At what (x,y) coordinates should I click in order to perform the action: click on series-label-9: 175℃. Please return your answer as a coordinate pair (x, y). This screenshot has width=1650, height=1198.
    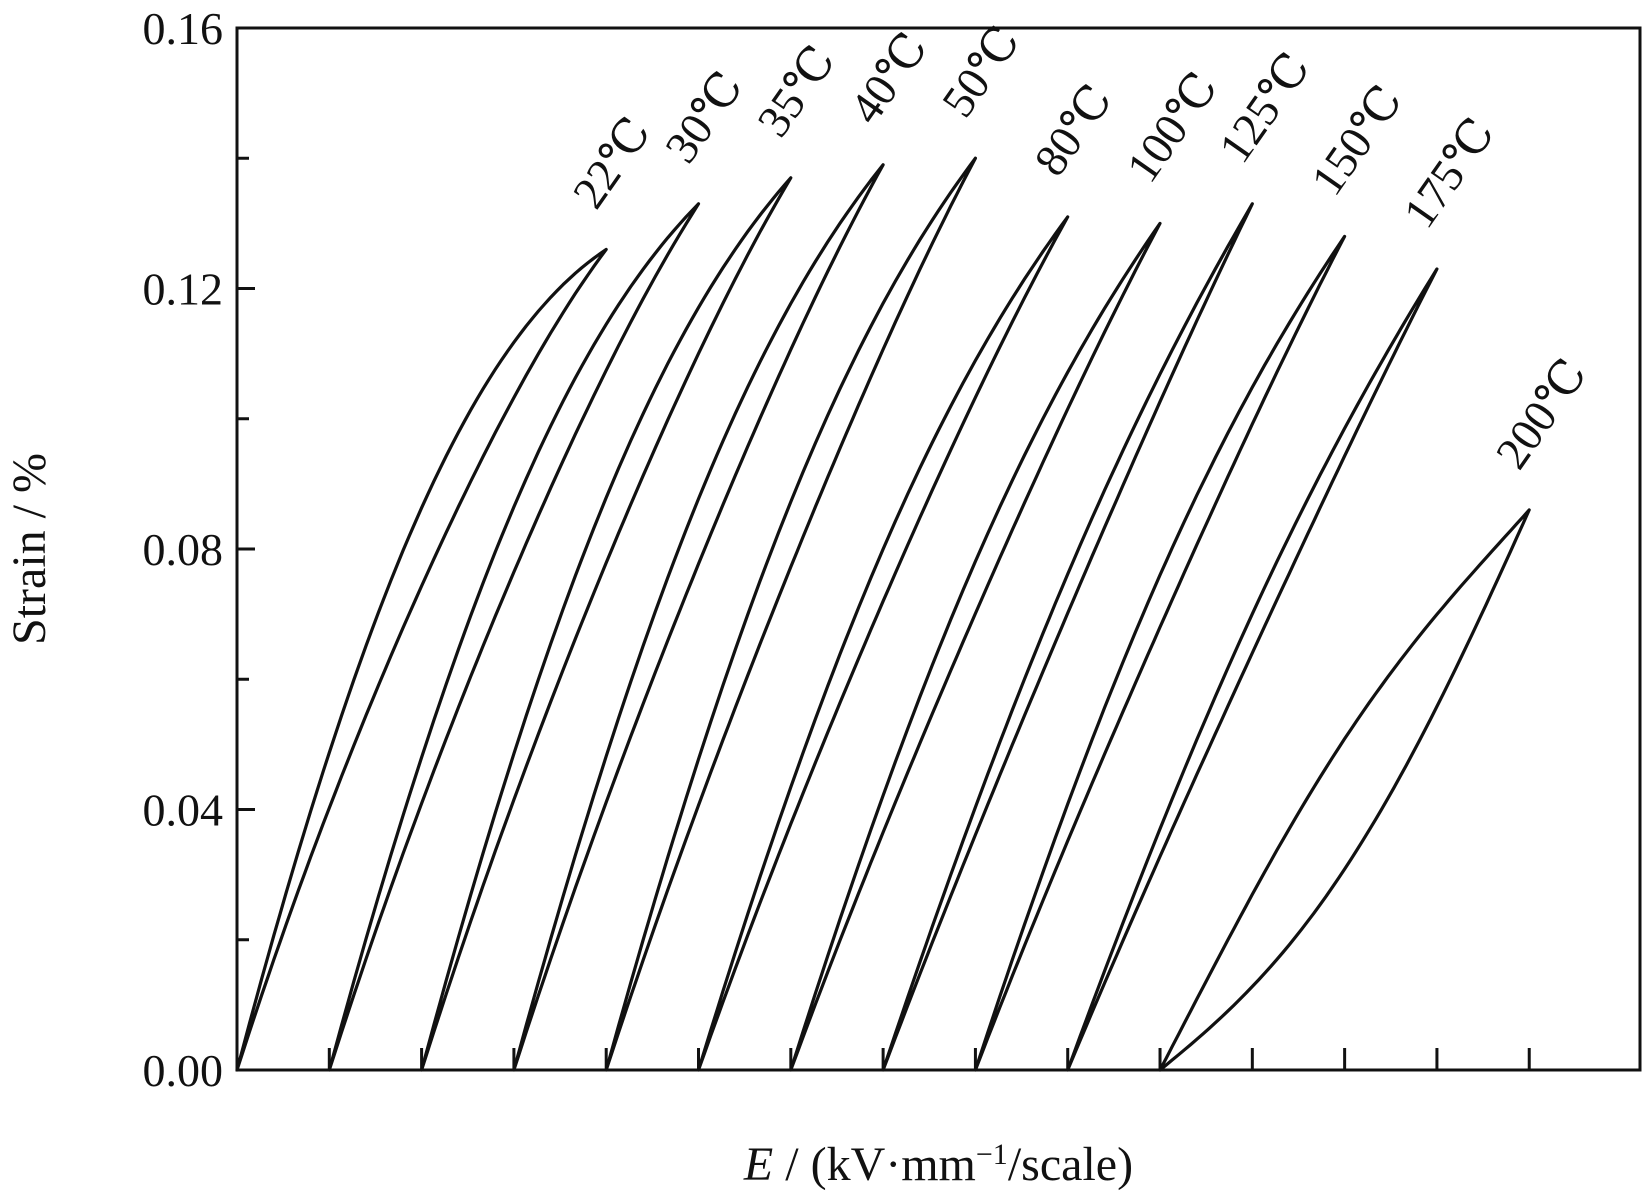
    Looking at the image, I should click on (1448, 173).